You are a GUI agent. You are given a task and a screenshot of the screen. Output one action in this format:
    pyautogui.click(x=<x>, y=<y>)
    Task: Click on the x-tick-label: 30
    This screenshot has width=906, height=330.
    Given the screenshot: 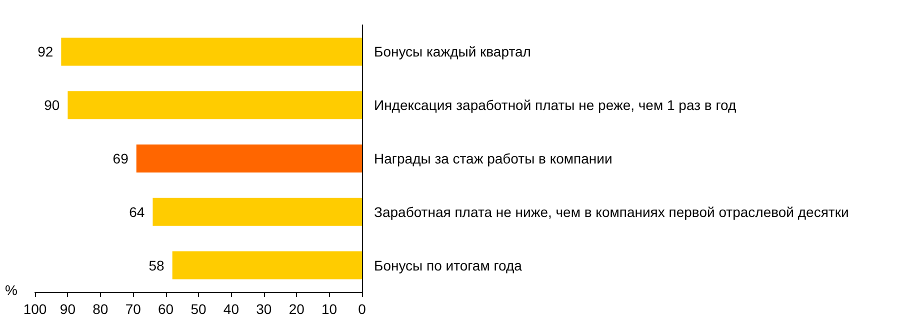 What is the action you would take?
    pyautogui.click(x=264, y=309)
    